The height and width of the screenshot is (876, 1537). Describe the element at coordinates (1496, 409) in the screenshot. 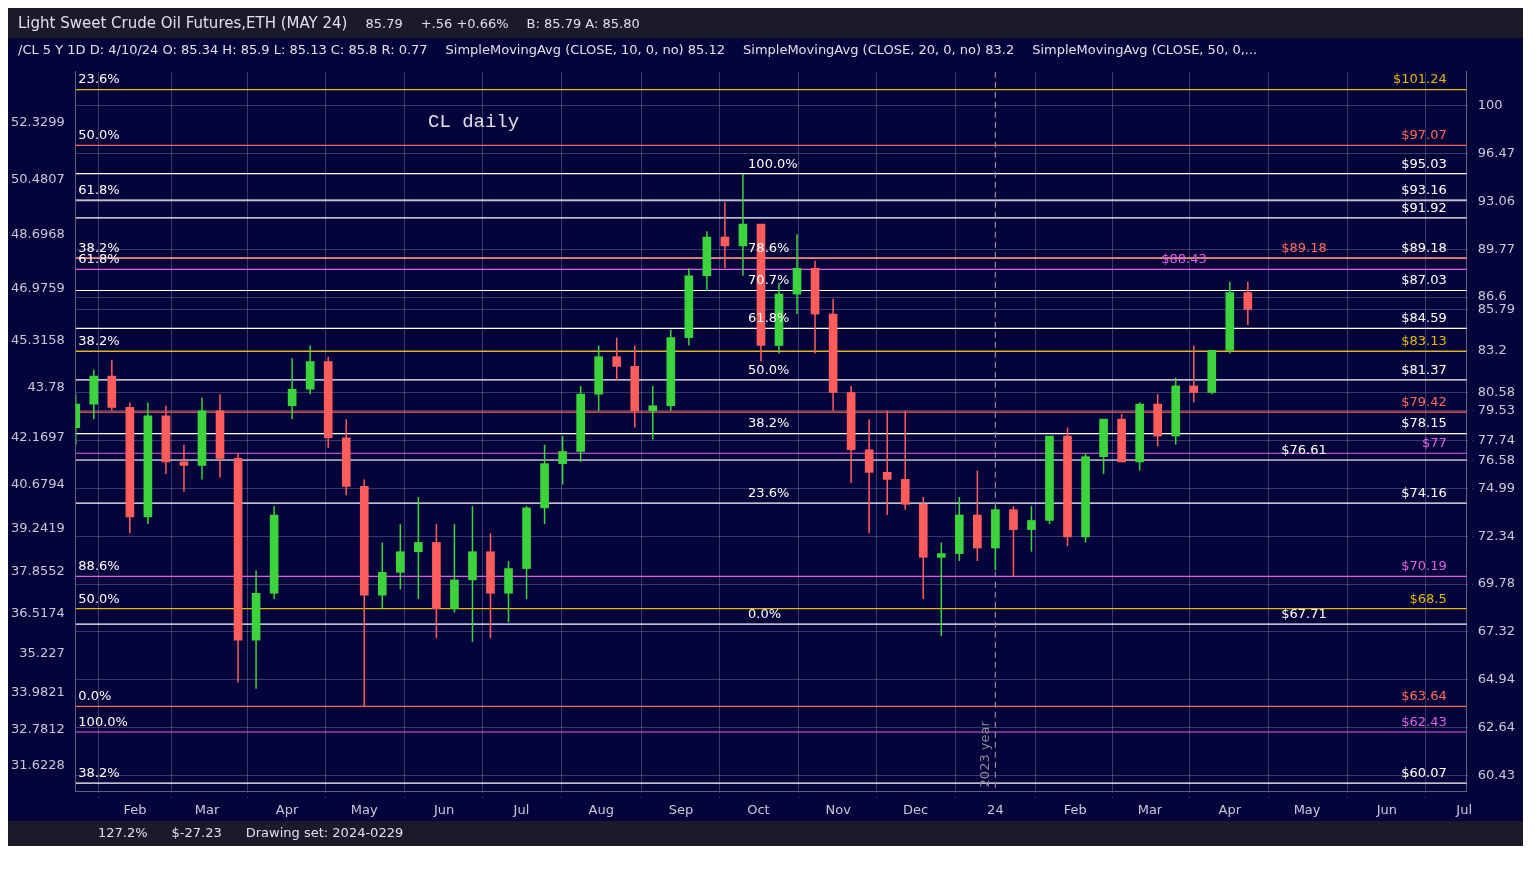

I see `y-tick-label: 79.53` at that location.